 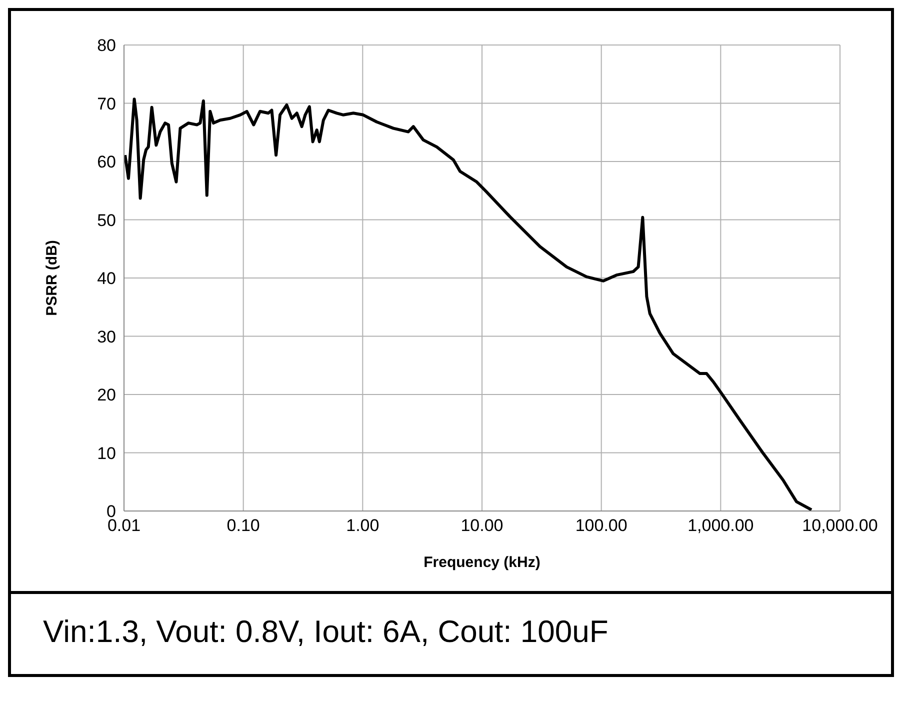 What do you see at coordinates (106, 104) in the screenshot?
I see `y-tick-label: 70` at bounding box center [106, 104].